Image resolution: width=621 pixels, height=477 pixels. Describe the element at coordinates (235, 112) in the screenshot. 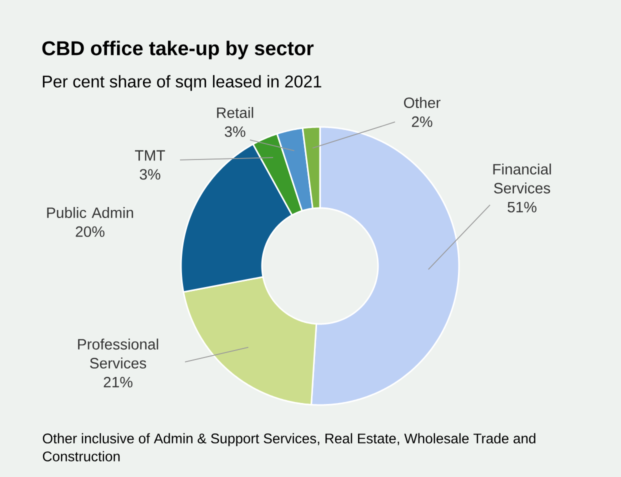

I see `slice-label: Retail` at that location.